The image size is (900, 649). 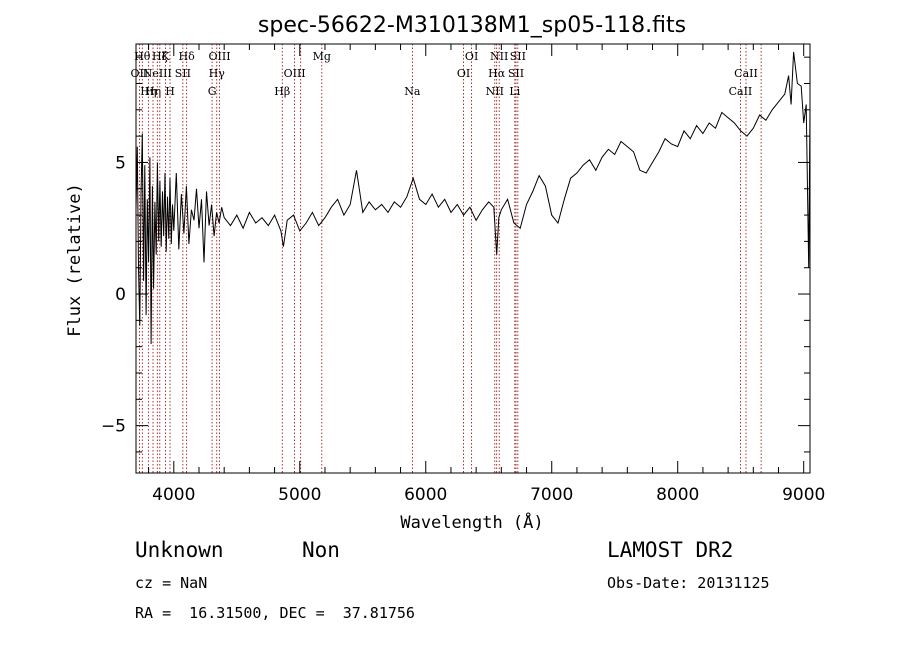 What do you see at coordinates (142, 56) in the screenshot?
I see `line-marker-label: Hθ` at bounding box center [142, 56].